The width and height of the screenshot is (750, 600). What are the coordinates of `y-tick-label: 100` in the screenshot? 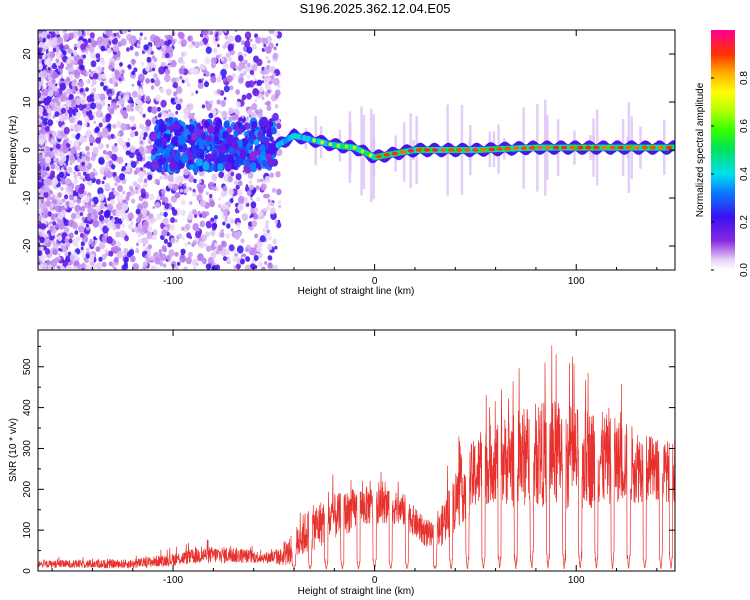 It's located at (27, 529).